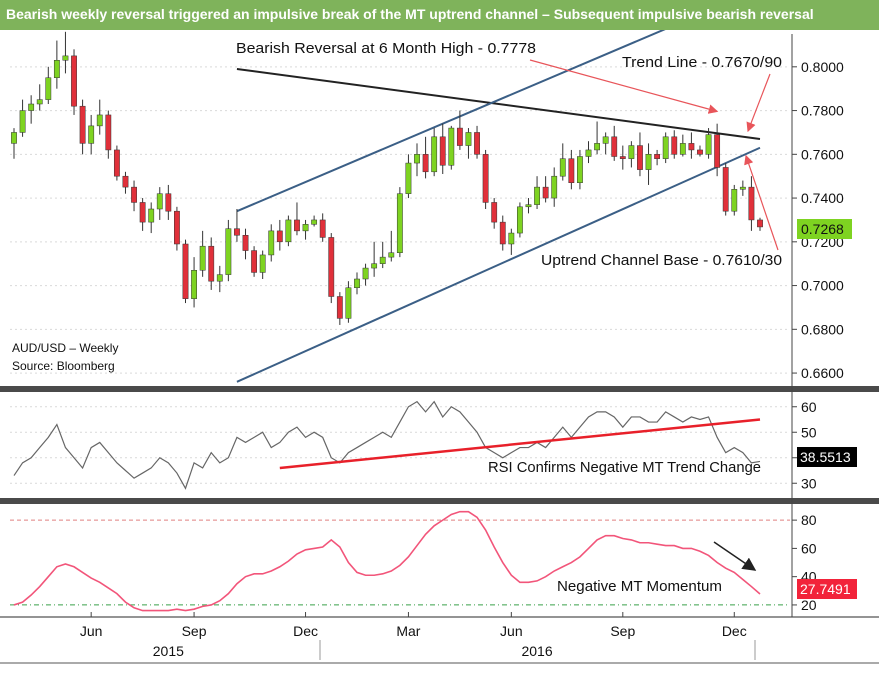 The width and height of the screenshot is (879, 675). What do you see at coordinates (536, 651) in the screenshot?
I see `year-label: 2016` at bounding box center [536, 651].